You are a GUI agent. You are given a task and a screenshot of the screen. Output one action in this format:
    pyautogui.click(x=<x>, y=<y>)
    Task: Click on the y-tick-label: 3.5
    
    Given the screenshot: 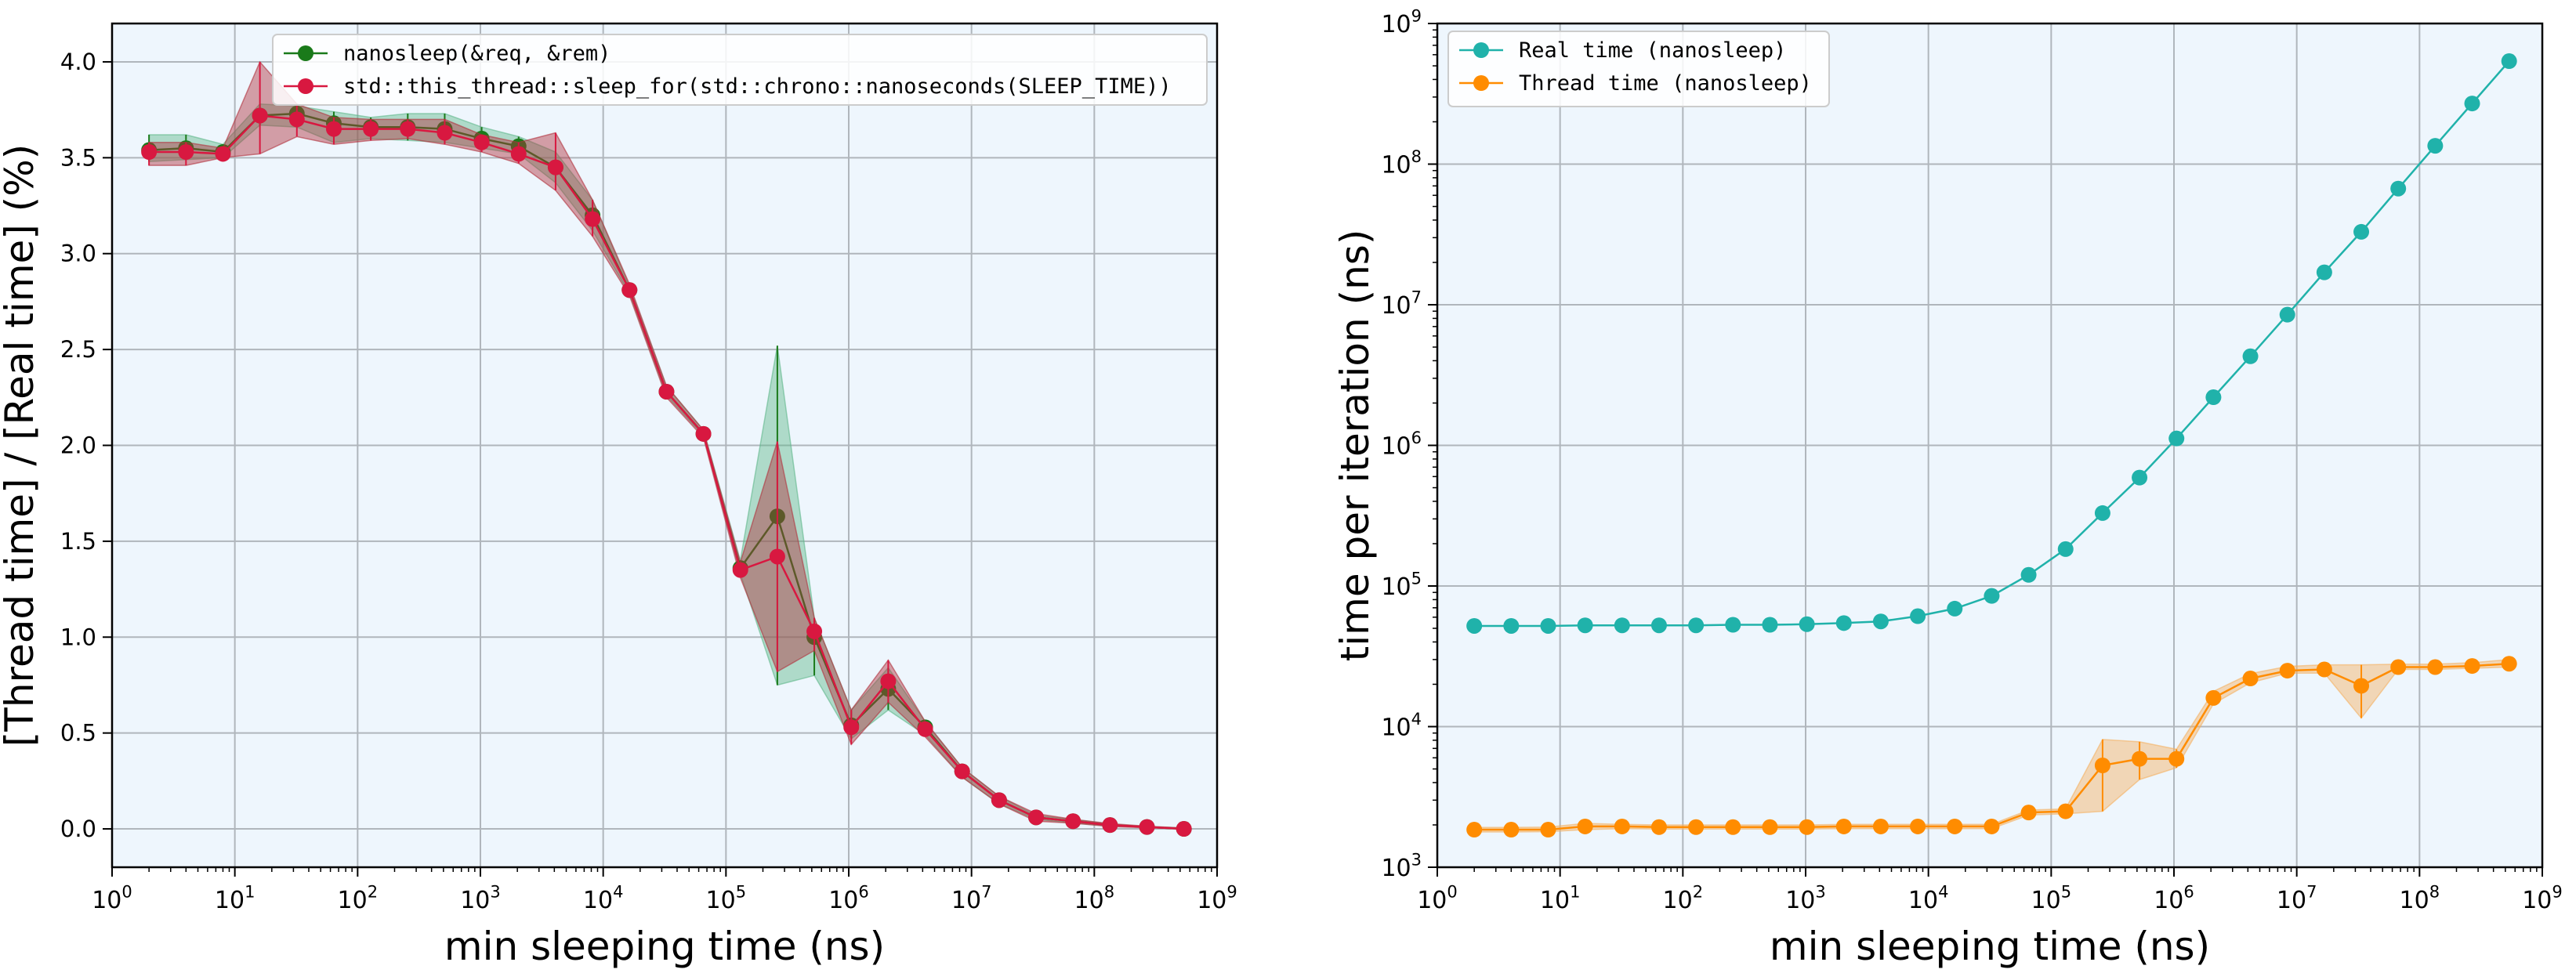 What is the action you would take?
    pyautogui.click(x=78, y=157)
    